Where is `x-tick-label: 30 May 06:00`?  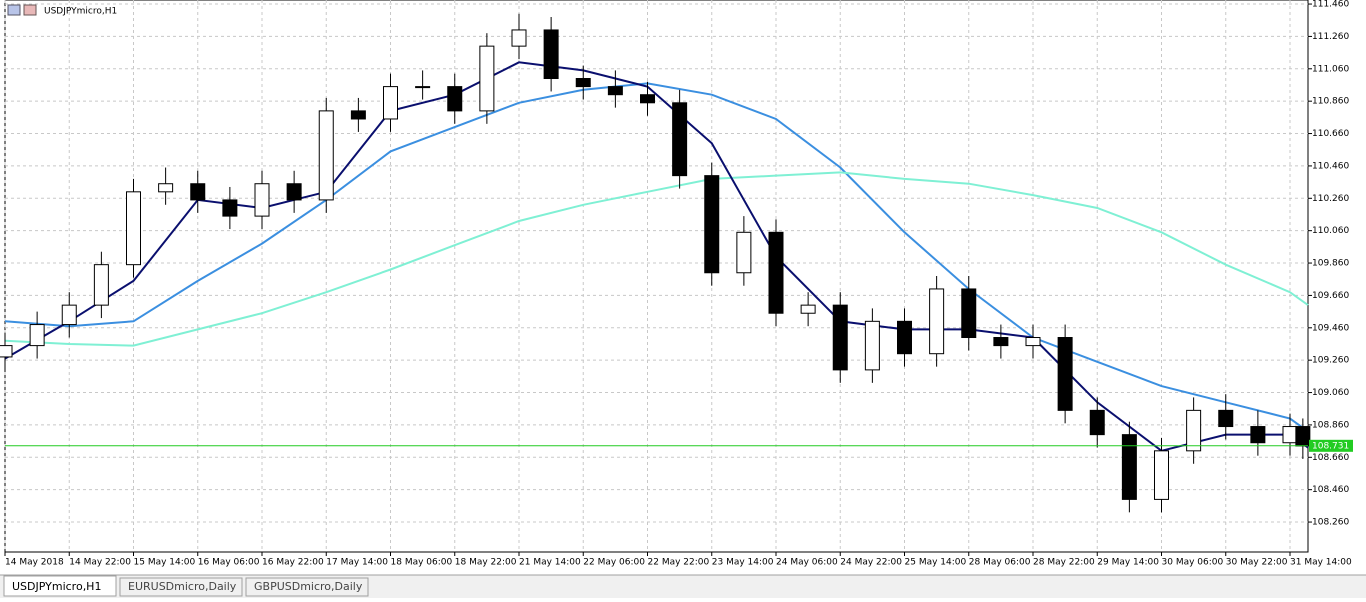
x-tick-label: 30 May 06:00 is located at coordinates (1193, 563).